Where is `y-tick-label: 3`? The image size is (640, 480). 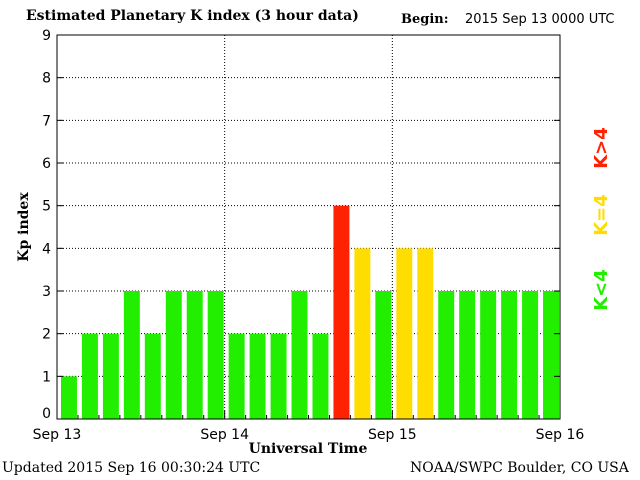
y-tick-label: 3 is located at coordinates (46, 292).